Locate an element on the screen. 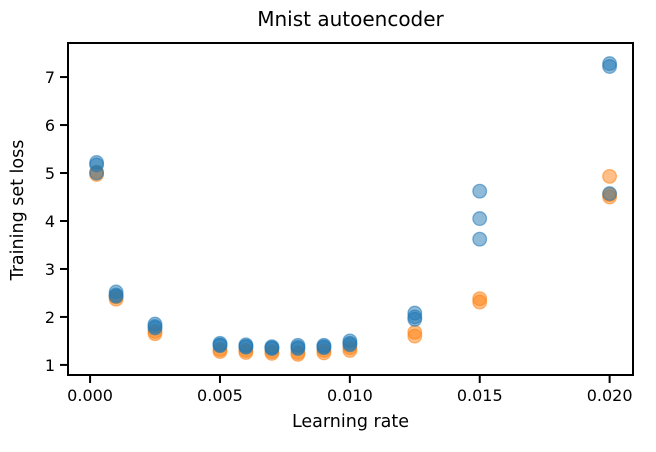 The width and height of the screenshot is (656, 452). y-tick-label: 5 is located at coordinates (50, 173).